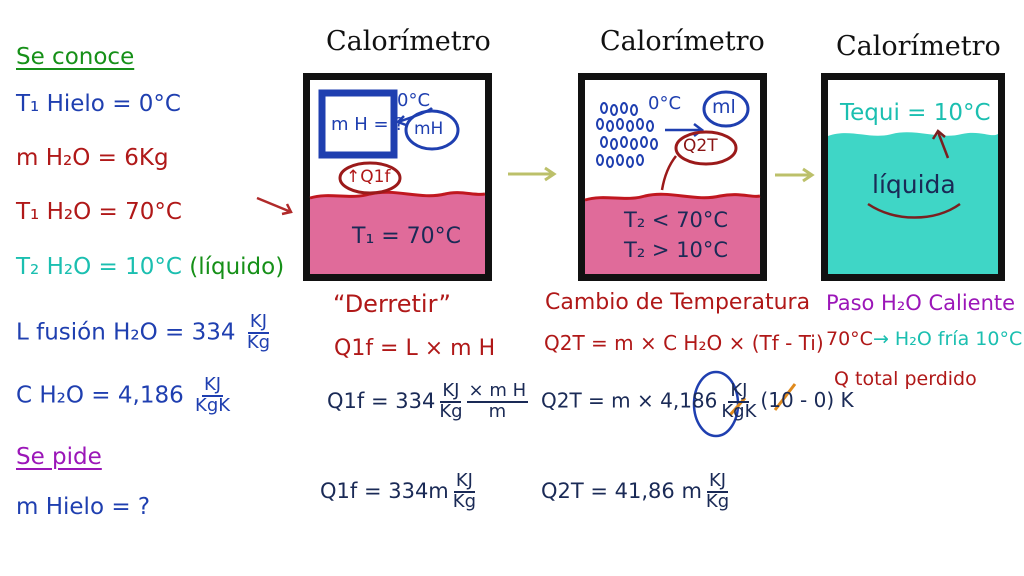  I want to click on panel2-q2t-label: Q2T, so click(700, 146).